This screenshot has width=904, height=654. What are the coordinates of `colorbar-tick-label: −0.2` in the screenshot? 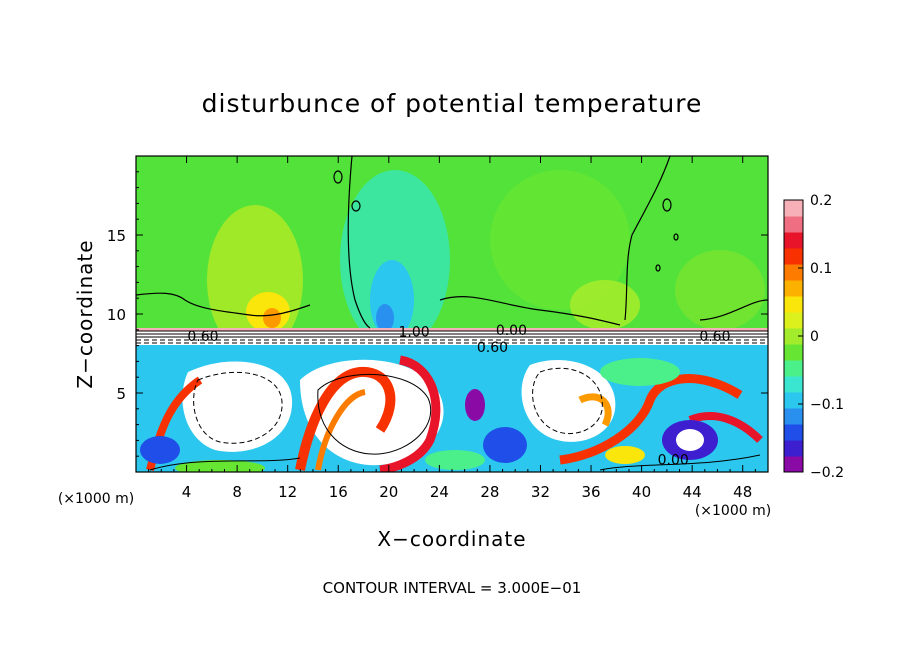 It's located at (827, 473).